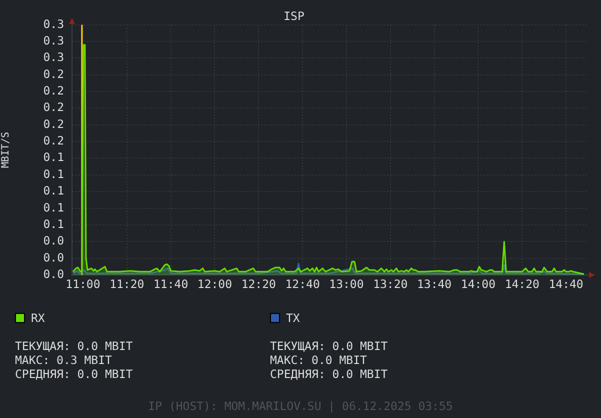 This screenshot has width=601, height=418. Describe the element at coordinates (390, 283) in the screenshot. I see `x-tick-label: 13:20` at that location.